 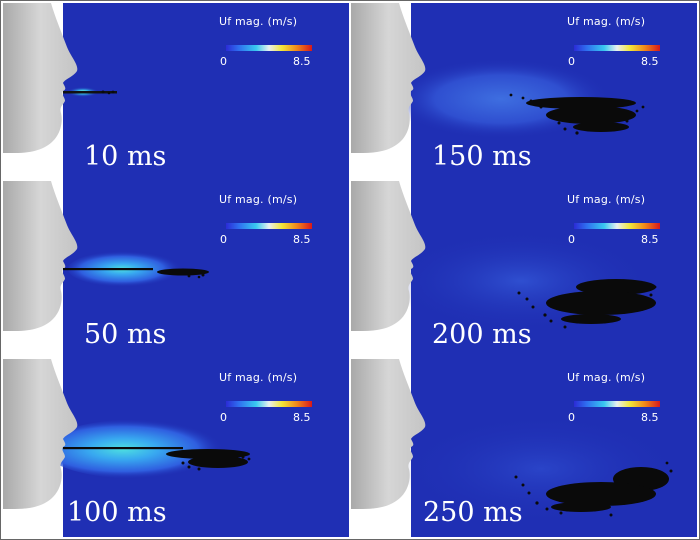 I want to click on time-label: 200 ms, so click(x=482, y=334).